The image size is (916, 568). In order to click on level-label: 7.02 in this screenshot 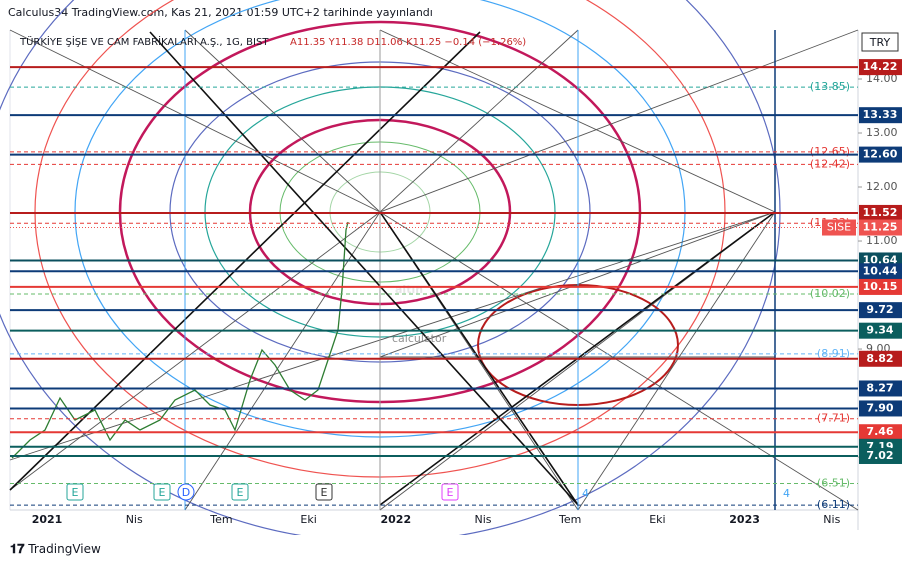, I will do `click(879, 455)`.